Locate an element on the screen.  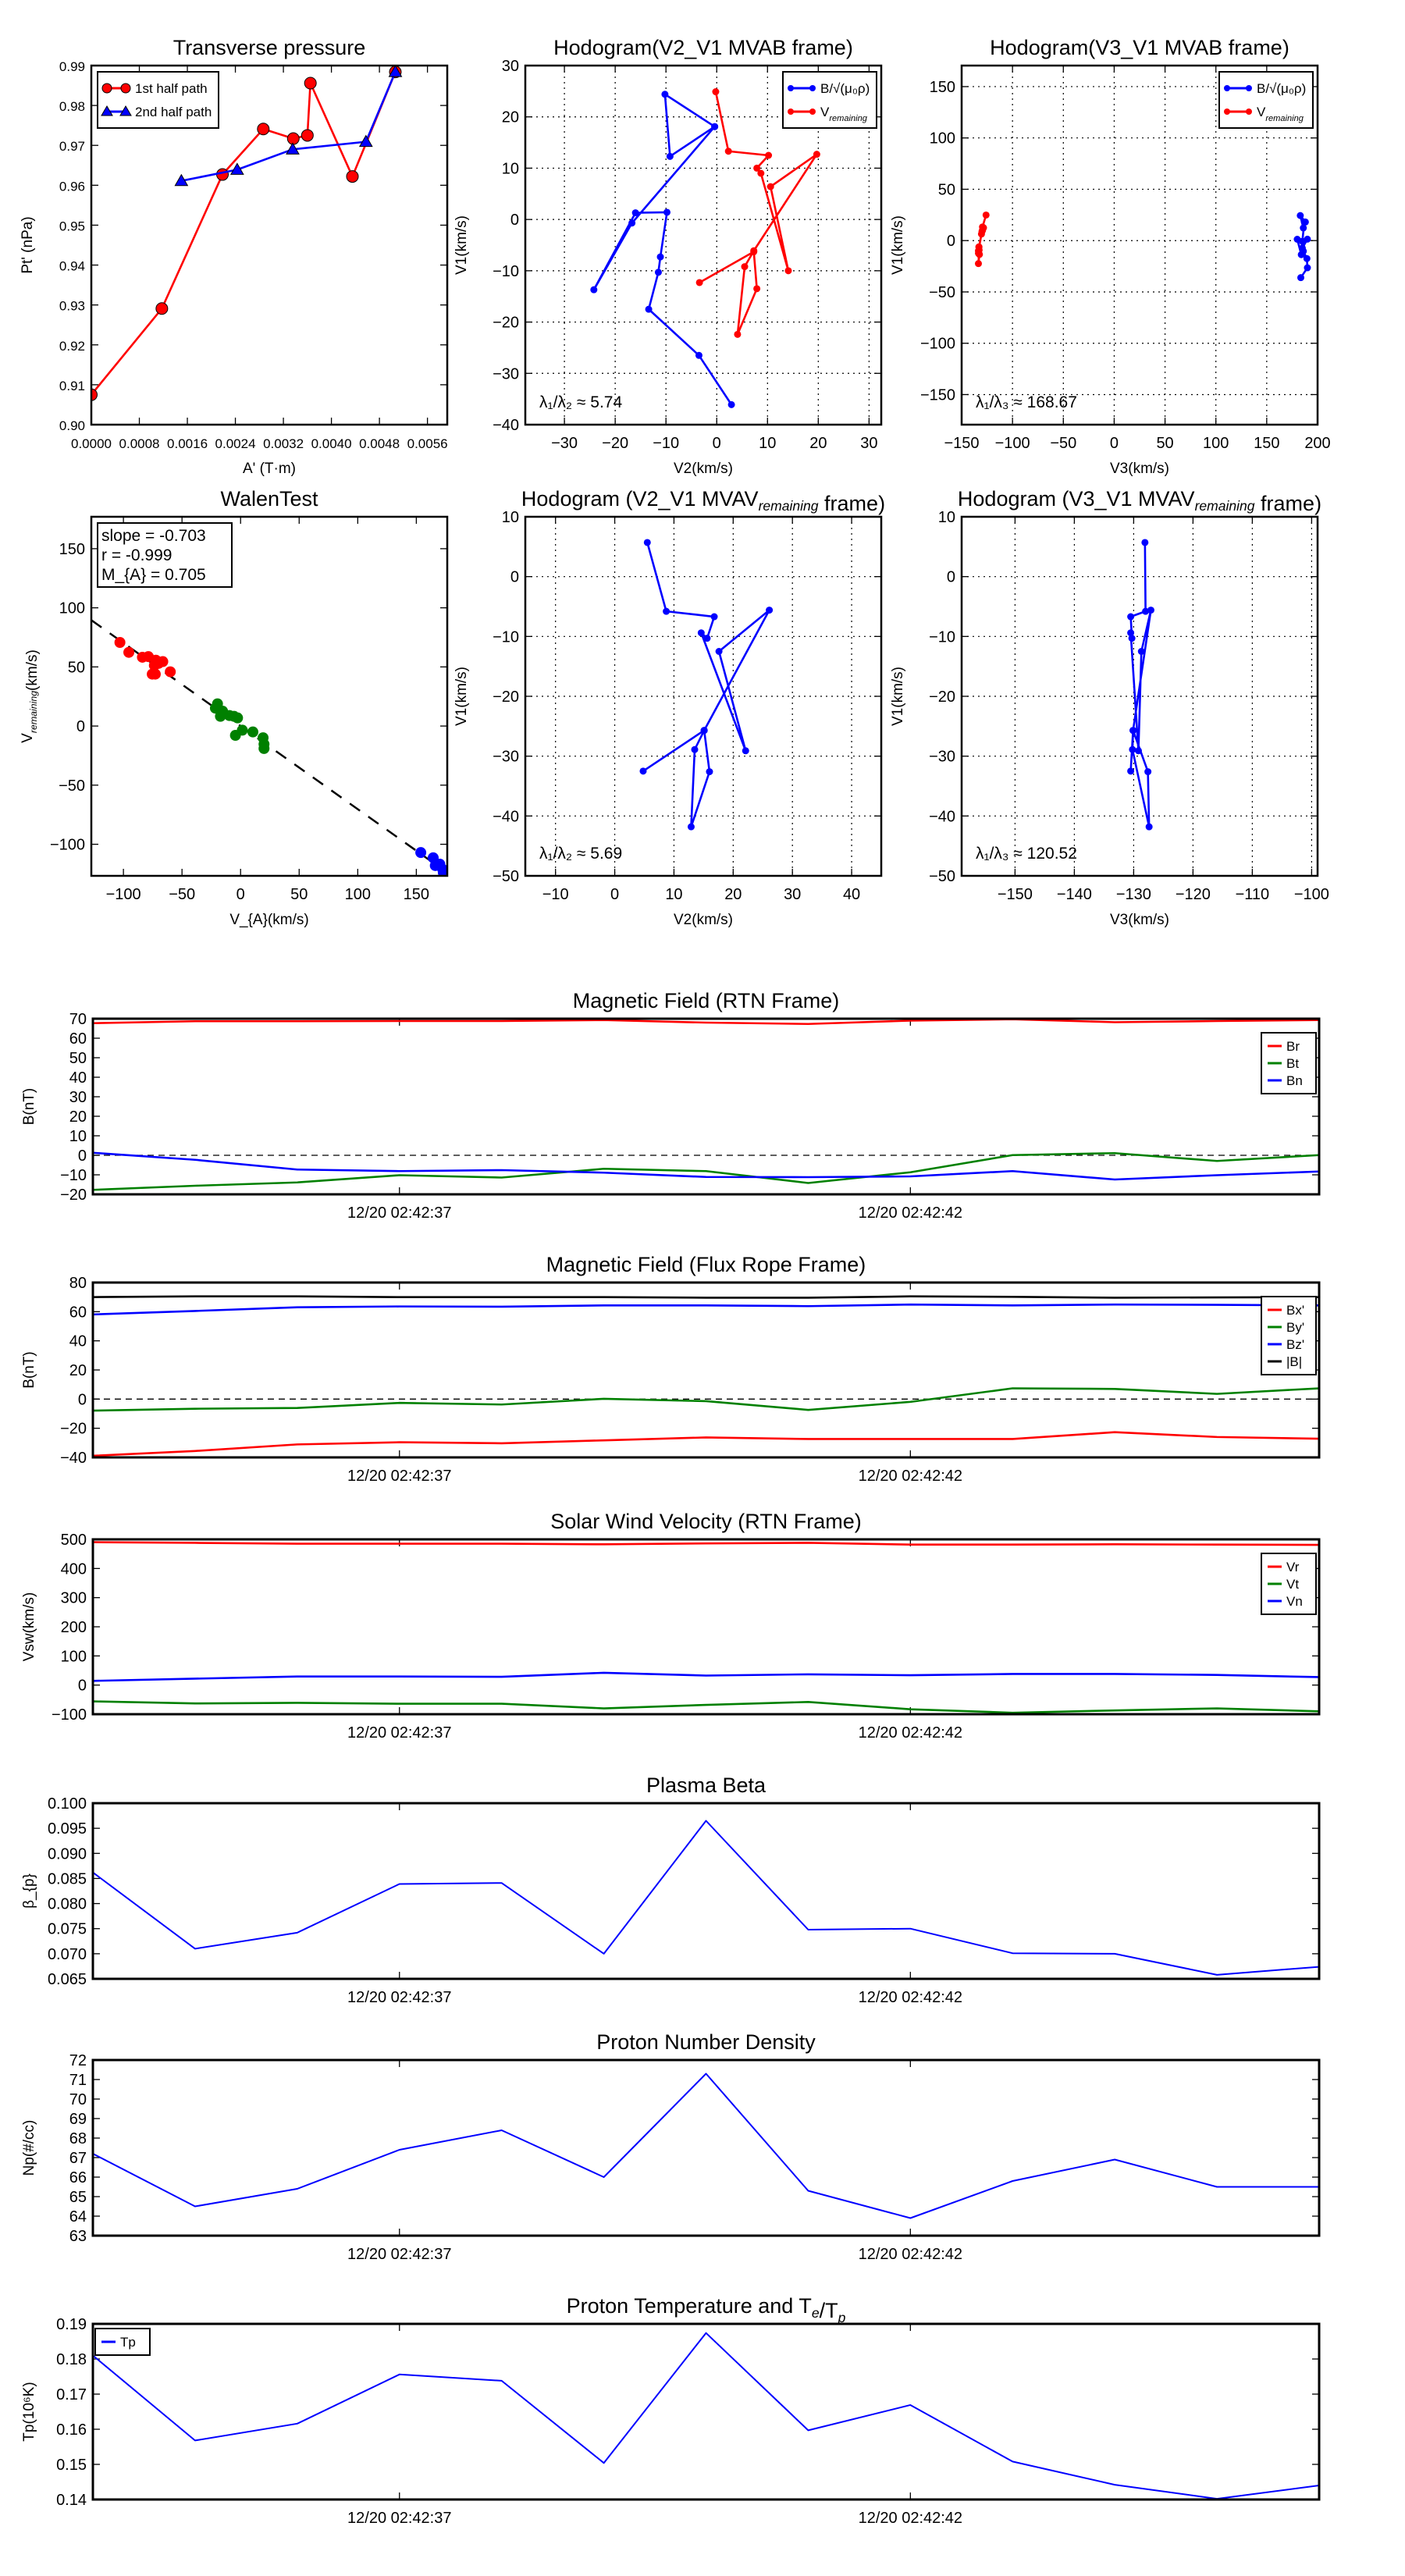
legend-item: Bx' is located at coordinates (1286, 1310).